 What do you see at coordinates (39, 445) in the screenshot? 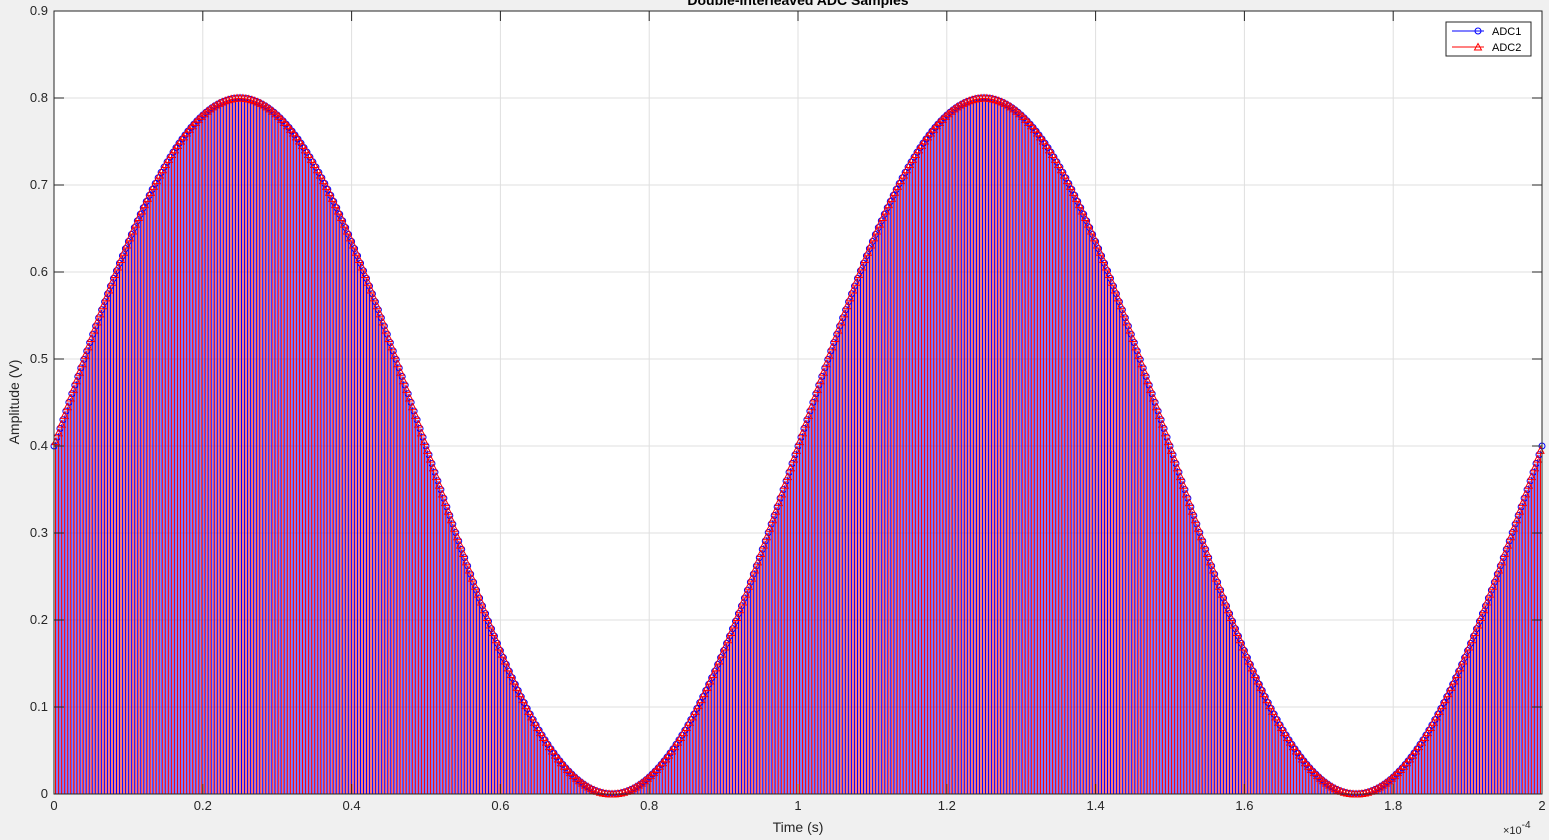
I see `y-tick-label: 0.4` at bounding box center [39, 445].